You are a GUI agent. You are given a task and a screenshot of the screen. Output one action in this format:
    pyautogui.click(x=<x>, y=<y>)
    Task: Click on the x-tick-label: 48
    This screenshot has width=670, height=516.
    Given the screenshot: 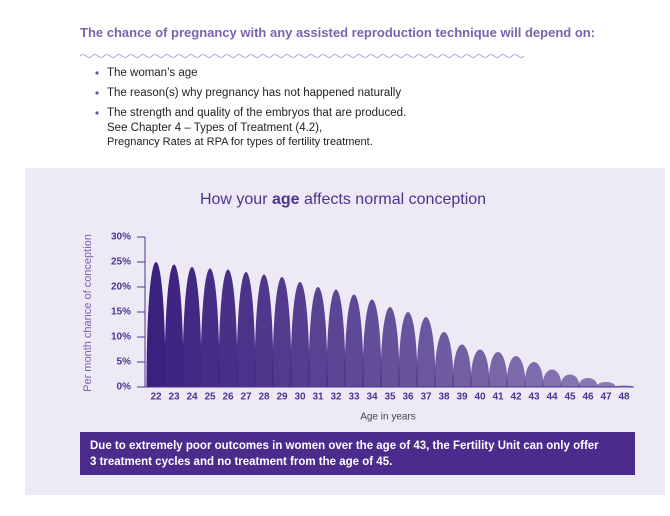 What is the action you would take?
    pyautogui.click(x=624, y=397)
    